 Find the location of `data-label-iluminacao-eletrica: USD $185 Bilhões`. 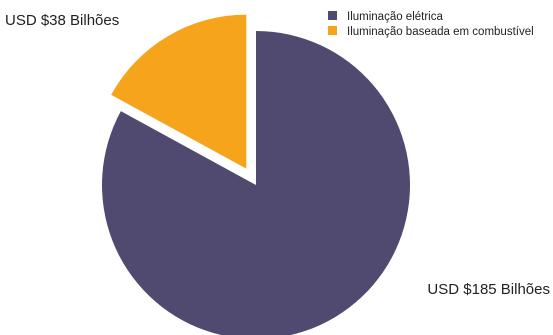

data-label-iluminacao-eletrica: USD $185 Bilhões is located at coordinates (488, 289).